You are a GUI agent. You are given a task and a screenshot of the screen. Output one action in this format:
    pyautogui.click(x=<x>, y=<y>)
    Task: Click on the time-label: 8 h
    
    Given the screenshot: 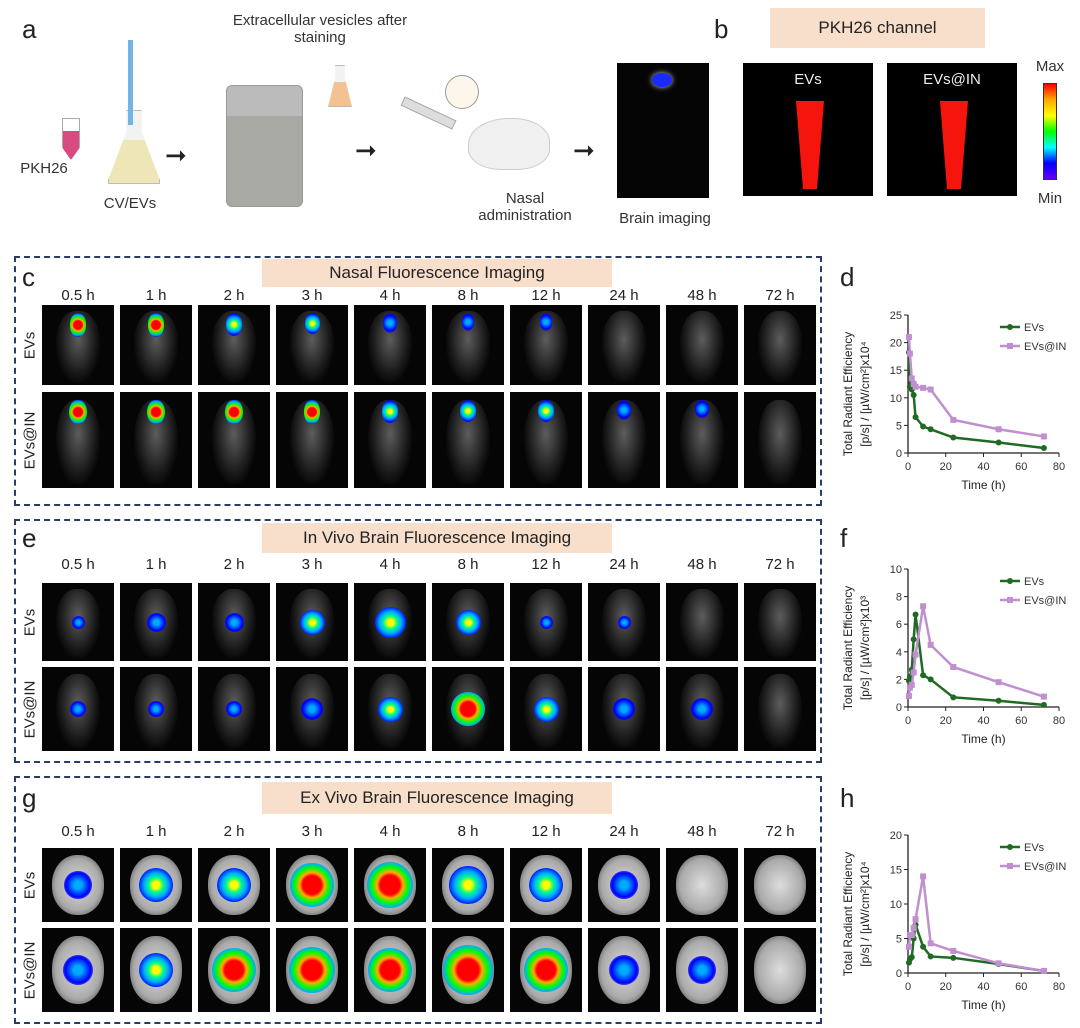 What is the action you would take?
    pyautogui.click(x=468, y=564)
    